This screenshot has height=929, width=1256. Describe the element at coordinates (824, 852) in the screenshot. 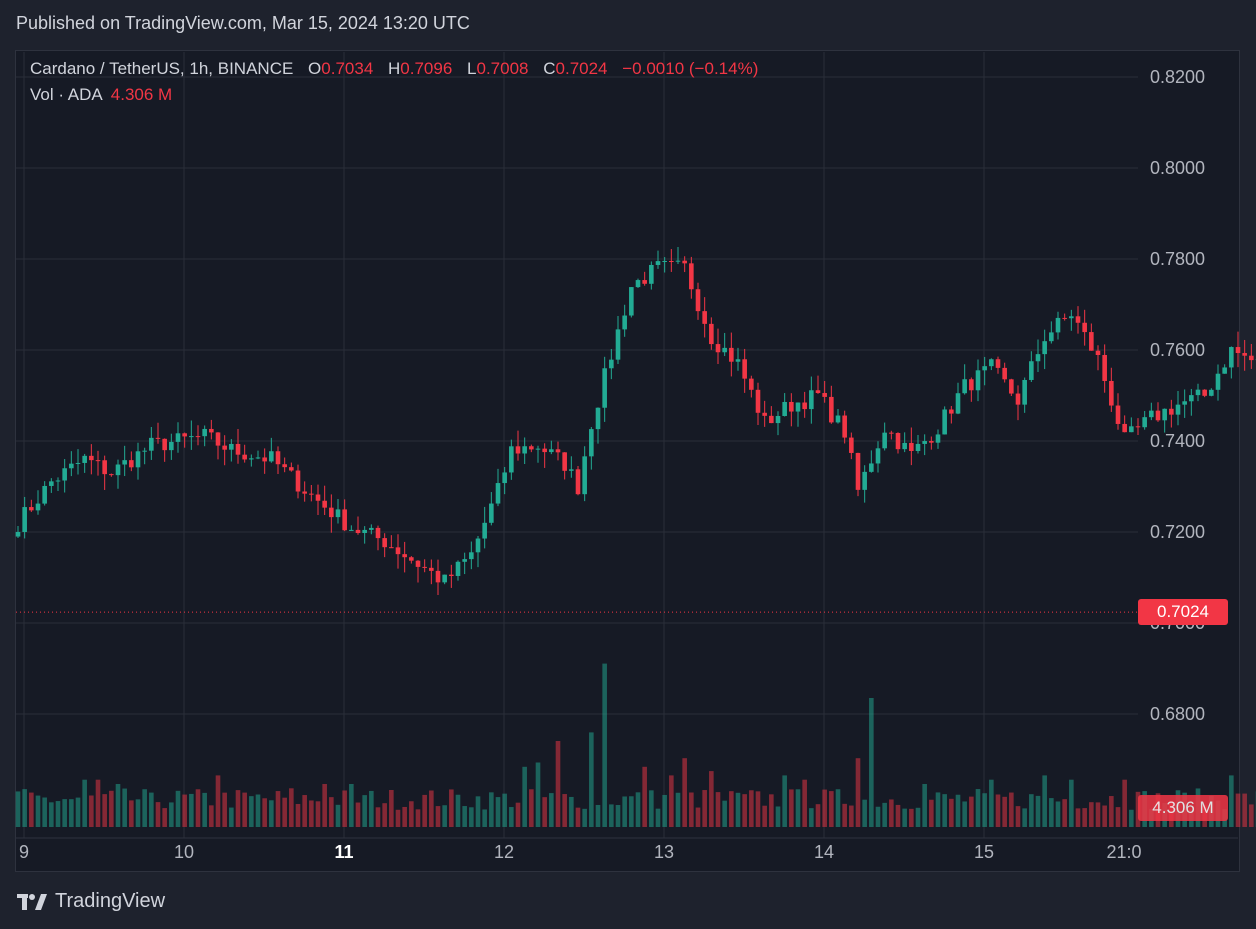

I see `x-tick-label: 14` at that location.